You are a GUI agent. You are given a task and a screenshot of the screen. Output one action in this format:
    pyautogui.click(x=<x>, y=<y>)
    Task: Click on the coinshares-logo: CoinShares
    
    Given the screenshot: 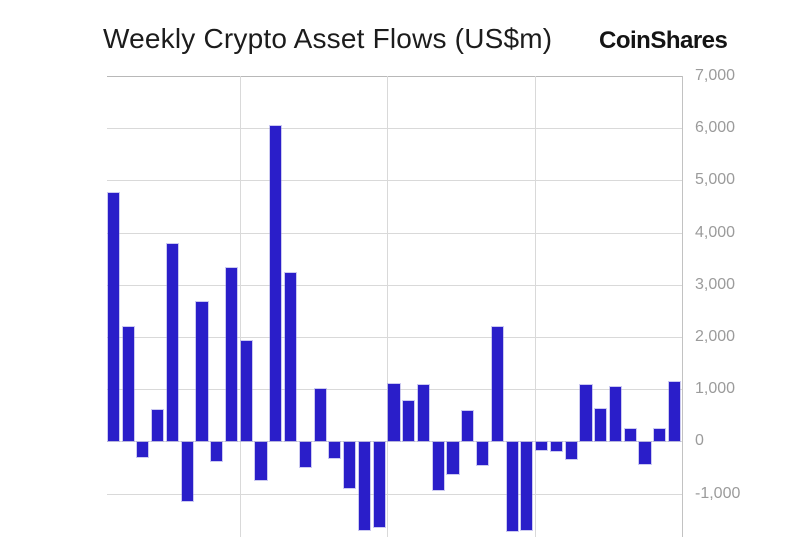 What is the action you would take?
    pyautogui.click(x=663, y=40)
    